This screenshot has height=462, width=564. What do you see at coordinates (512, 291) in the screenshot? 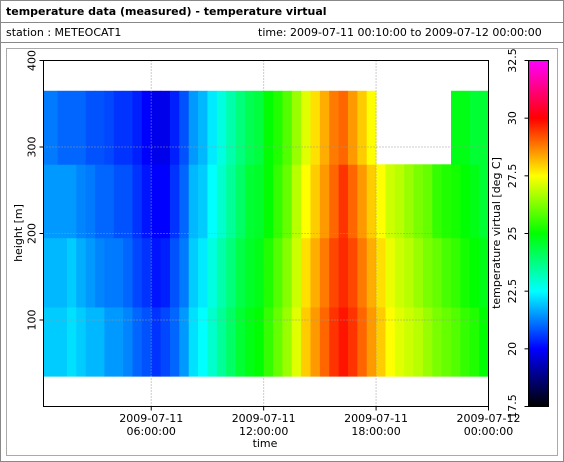
I see `colorbar-tick-label: 22.5` at bounding box center [512, 291].